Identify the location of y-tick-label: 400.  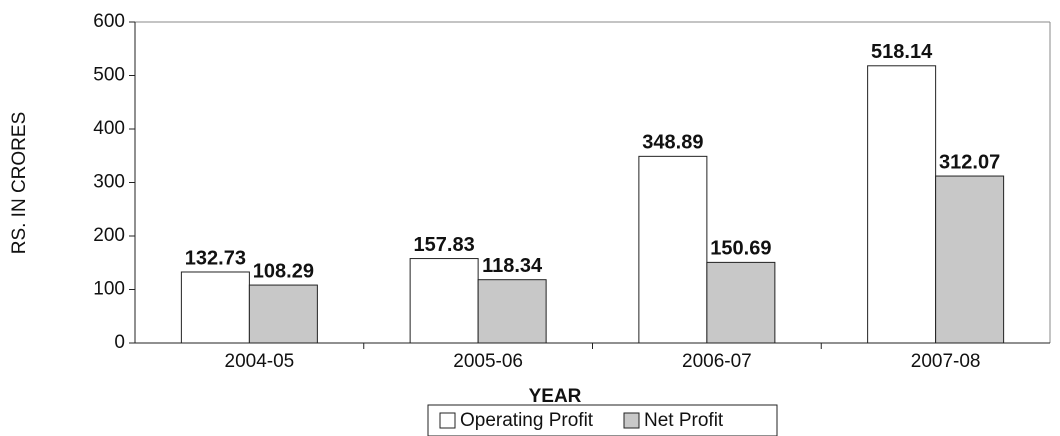
(109, 128).